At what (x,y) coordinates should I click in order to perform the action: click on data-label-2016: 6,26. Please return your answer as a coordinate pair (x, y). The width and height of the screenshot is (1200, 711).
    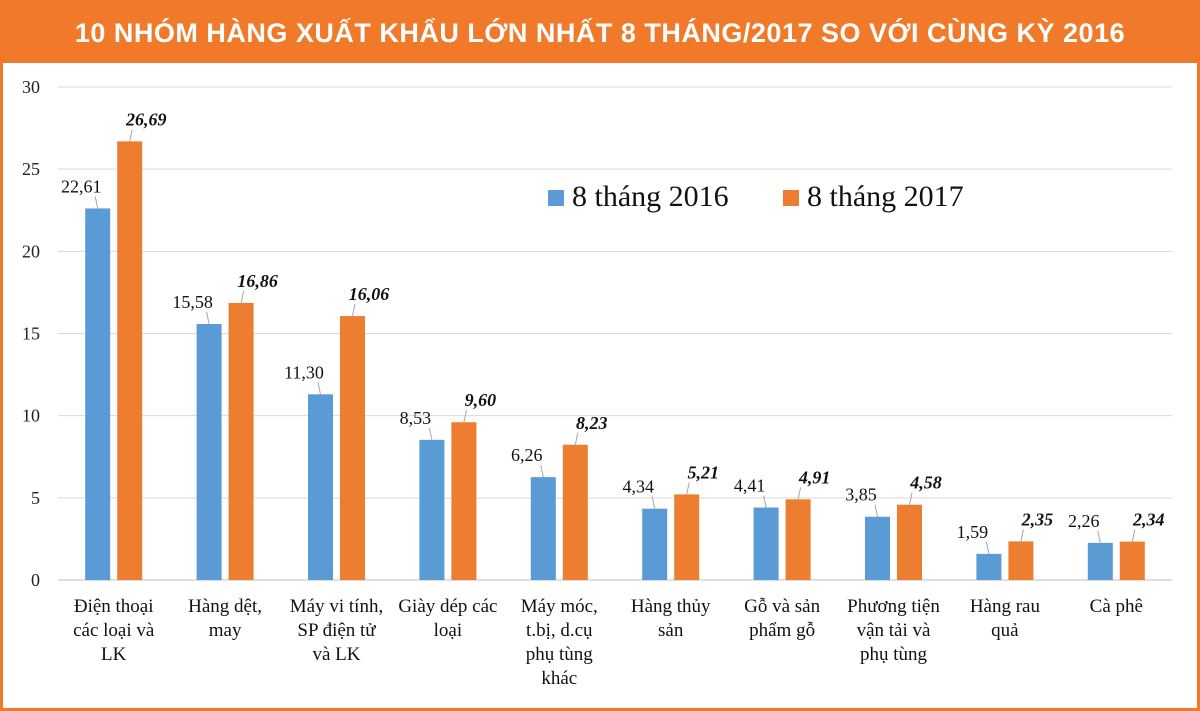
    Looking at the image, I should click on (527, 455).